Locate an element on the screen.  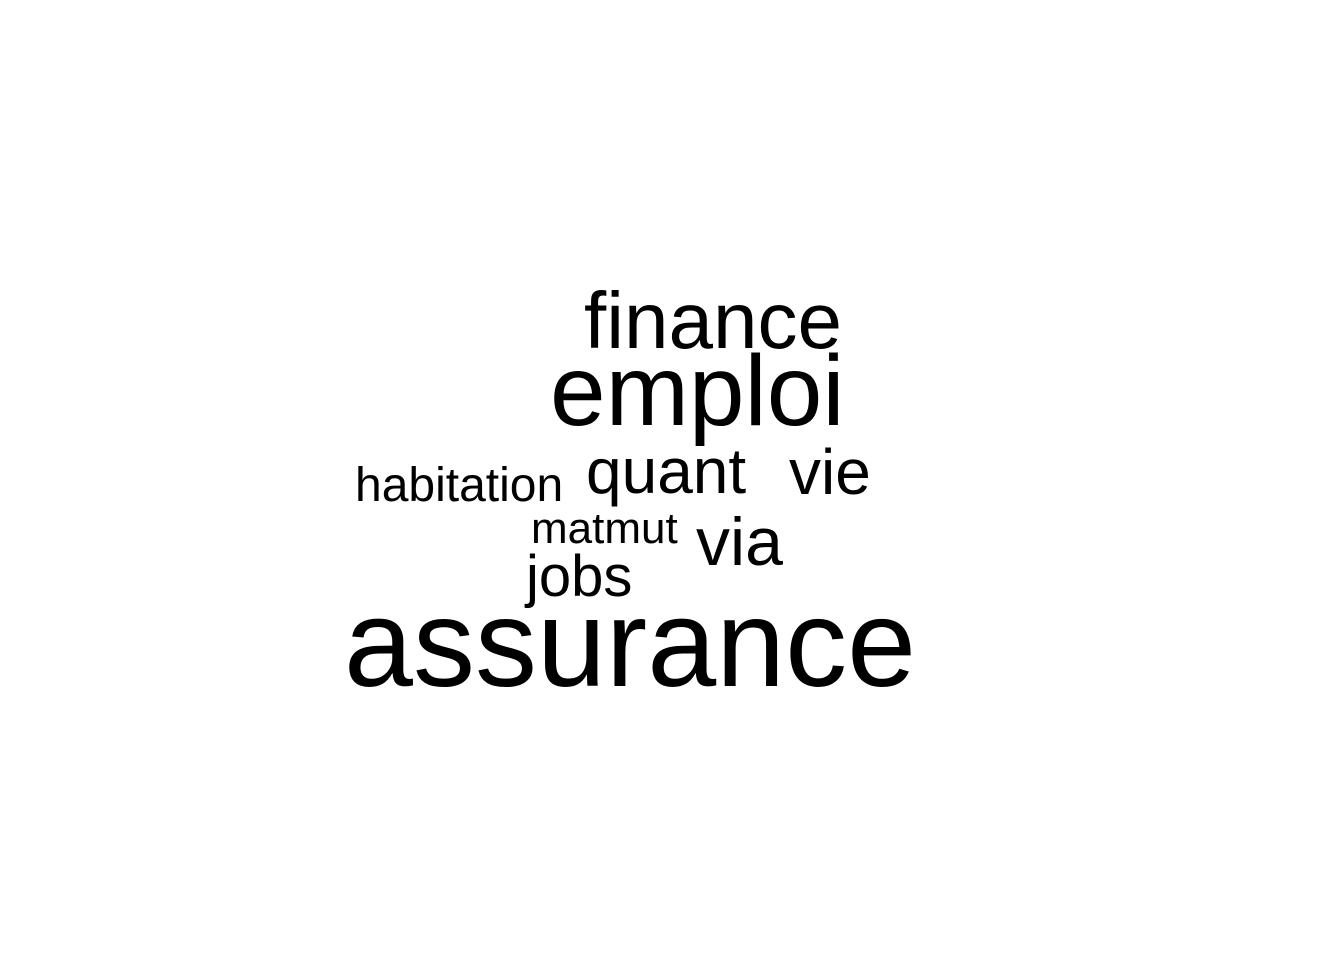
word-vie: vie is located at coordinates (830, 472).